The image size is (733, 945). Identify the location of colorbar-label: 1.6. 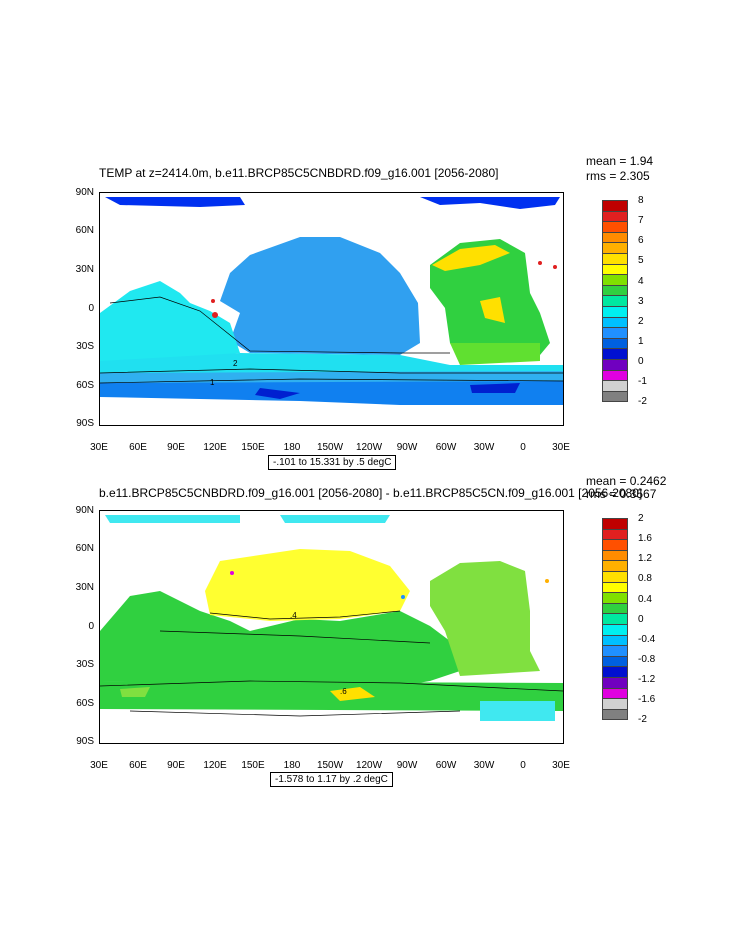
(645, 539).